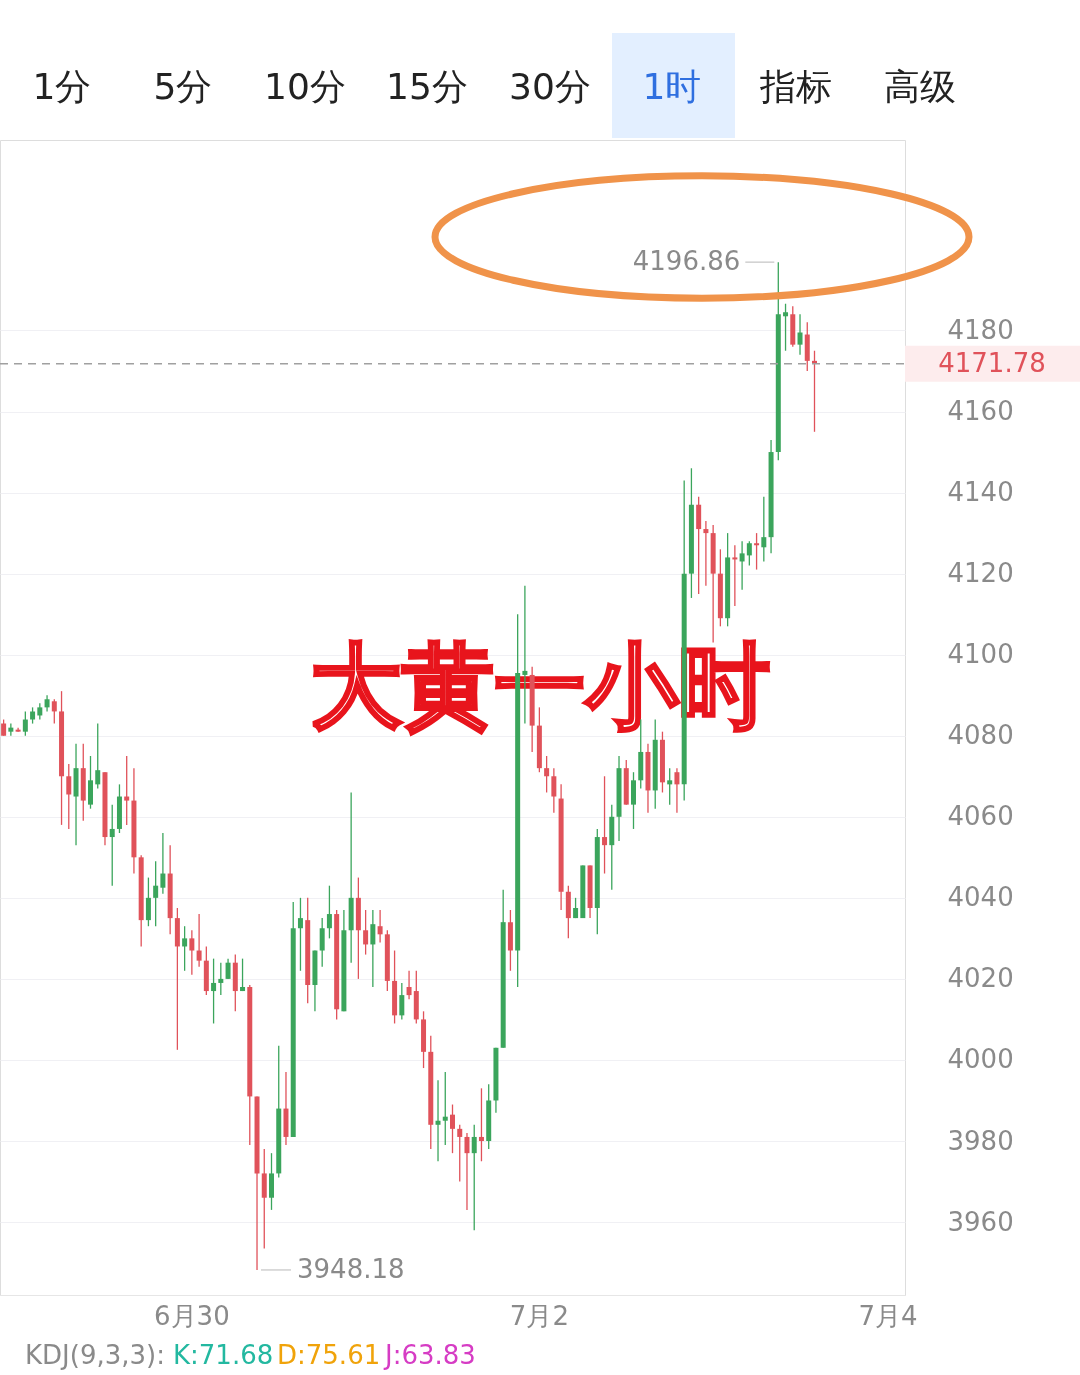 This screenshot has height=1375, width=1080. I want to click on y-tick-label: 3960, so click(980, 1221).